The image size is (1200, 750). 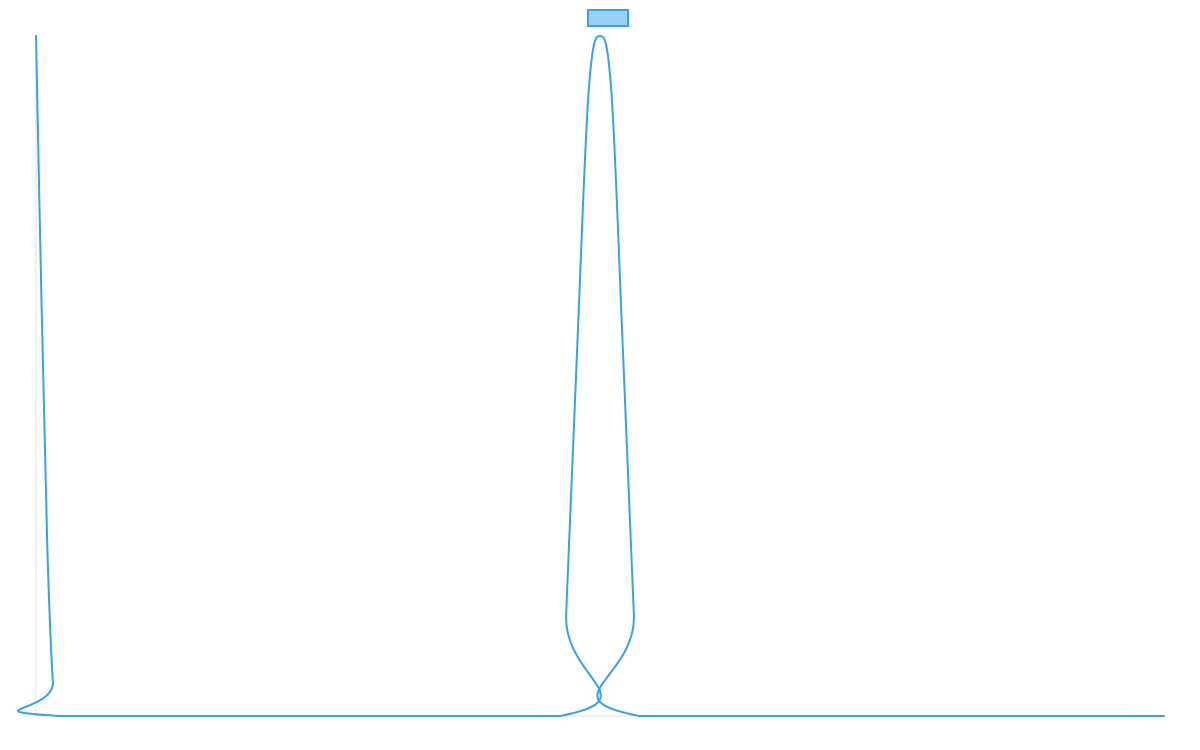 I want to click on legend-item, so click(x=608, y=18).